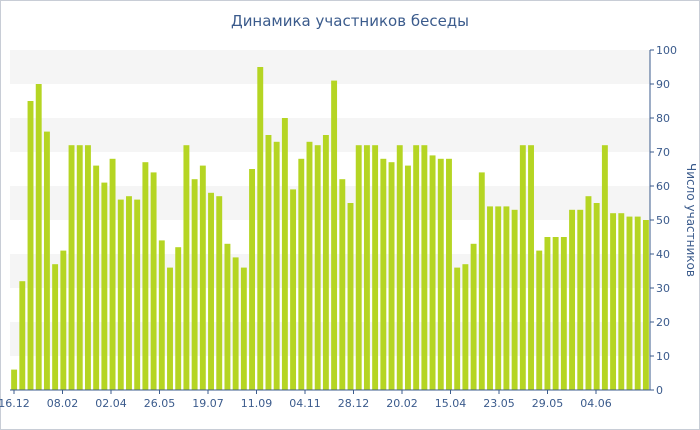  What do you see at coordinates (402, 403) in the screenshot?
I see `x-tick-label: 20.02` at bounding box center [402, 403].